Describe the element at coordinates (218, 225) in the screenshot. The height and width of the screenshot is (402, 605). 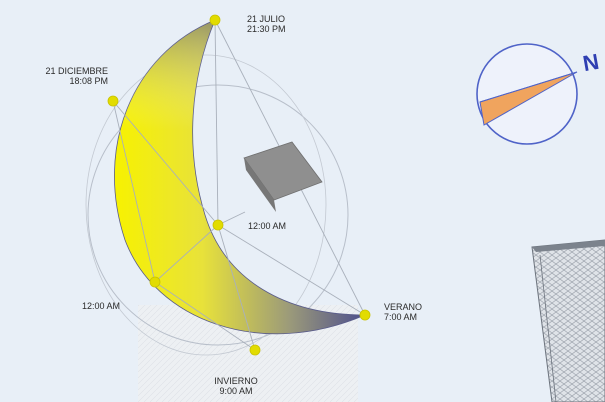
I see `marker-noon-center` at that location.